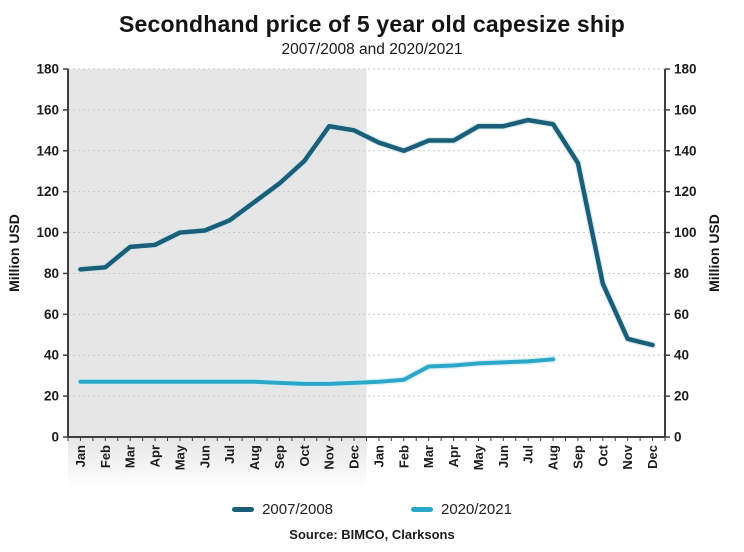 The image size is (744, 552). What do you see at coordinates (51, 355) in the screenshot?
I see `y-tick-label-left: 40` at bounding box center [51, 355].